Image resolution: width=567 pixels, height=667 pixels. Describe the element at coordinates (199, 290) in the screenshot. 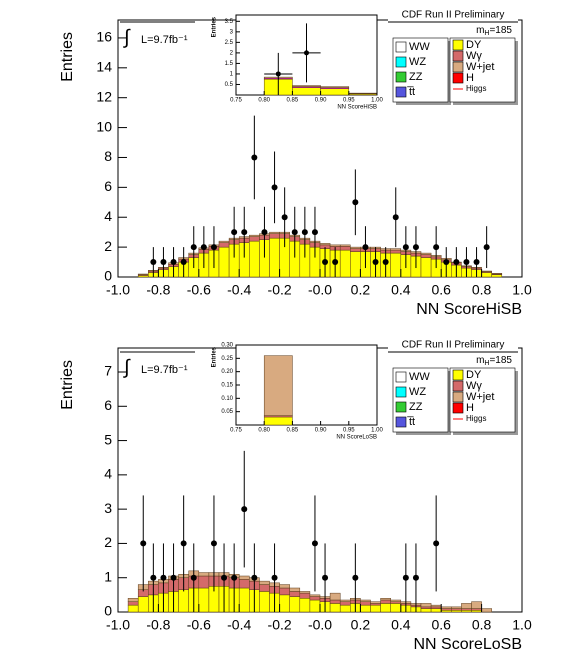

I see `x-tick-label: -0.6` at that location.